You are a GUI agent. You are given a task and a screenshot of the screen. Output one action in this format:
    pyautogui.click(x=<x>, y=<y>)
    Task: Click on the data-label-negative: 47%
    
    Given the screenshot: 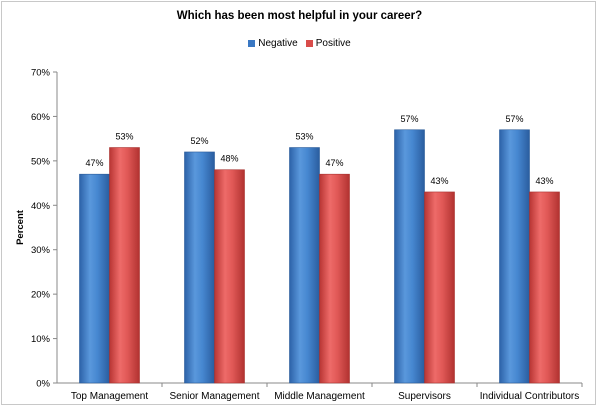 What is the action you would take?
    pyautogui.click(x=94, y=163)
    